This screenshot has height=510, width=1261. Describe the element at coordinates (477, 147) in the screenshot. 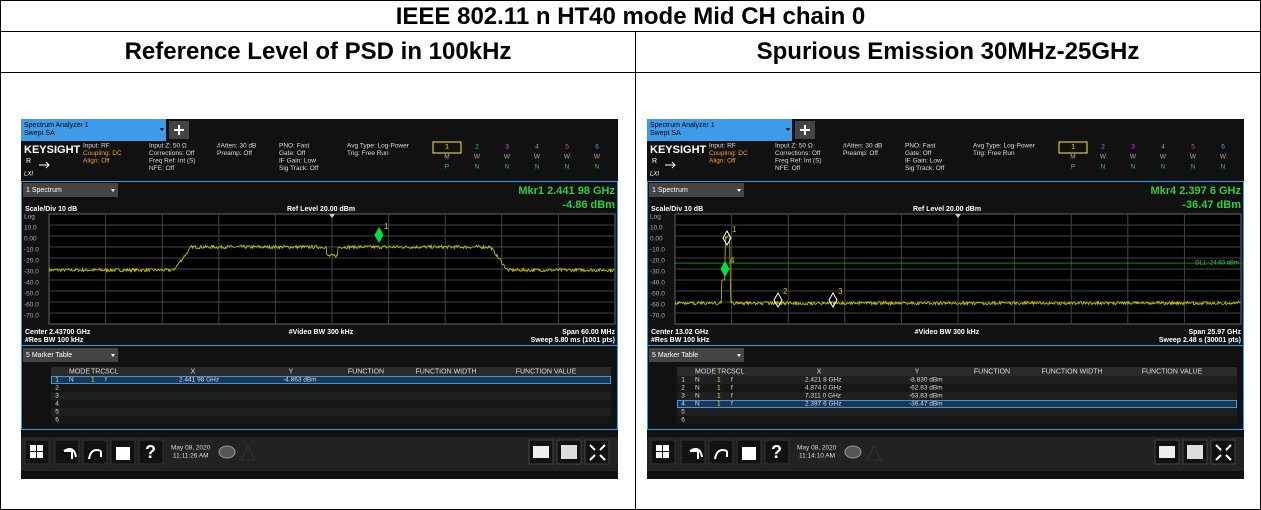

I see `trace-indicator: 2` at that location.